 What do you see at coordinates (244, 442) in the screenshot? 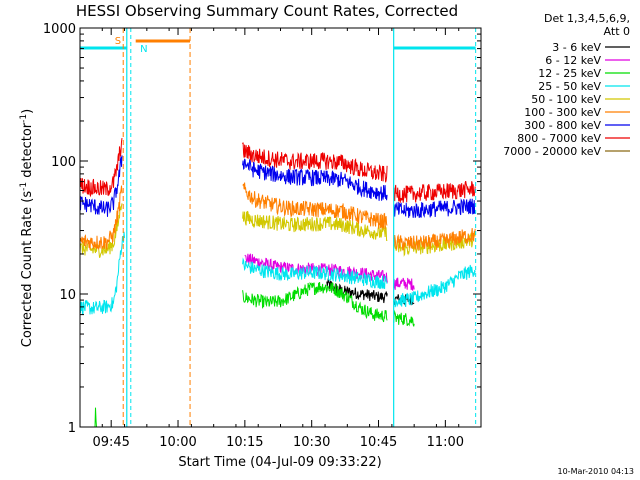
I see `x-tick-label: 10:15` at bounding box center [244, 442].